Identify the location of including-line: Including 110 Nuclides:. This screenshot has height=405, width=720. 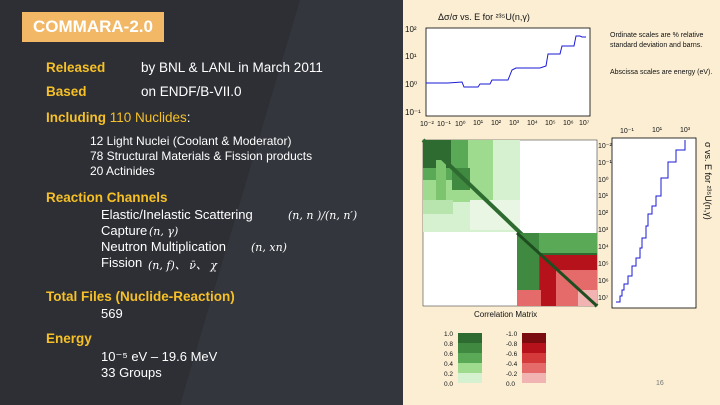
(118, 117).